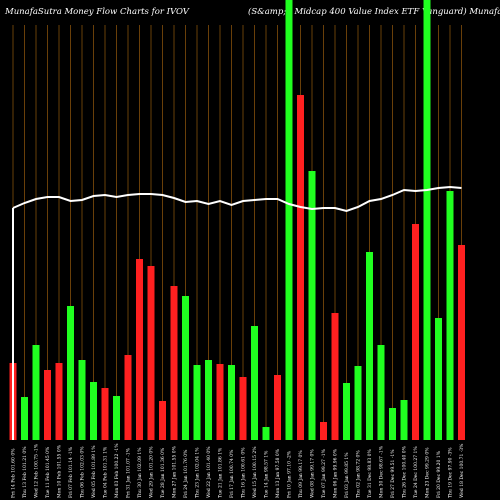 The image size is (500, 500). I want to click on x-tick-label: Tue 04 Feb 101.31 1%, so click(106, 472).